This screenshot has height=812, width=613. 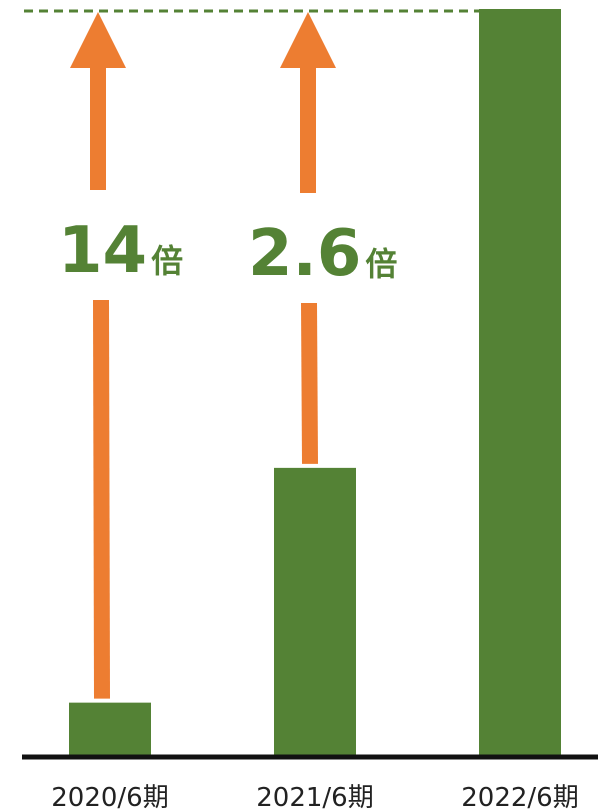 I want to click on multiplier-label-0: 14 倍, so click(x=120, y=251).